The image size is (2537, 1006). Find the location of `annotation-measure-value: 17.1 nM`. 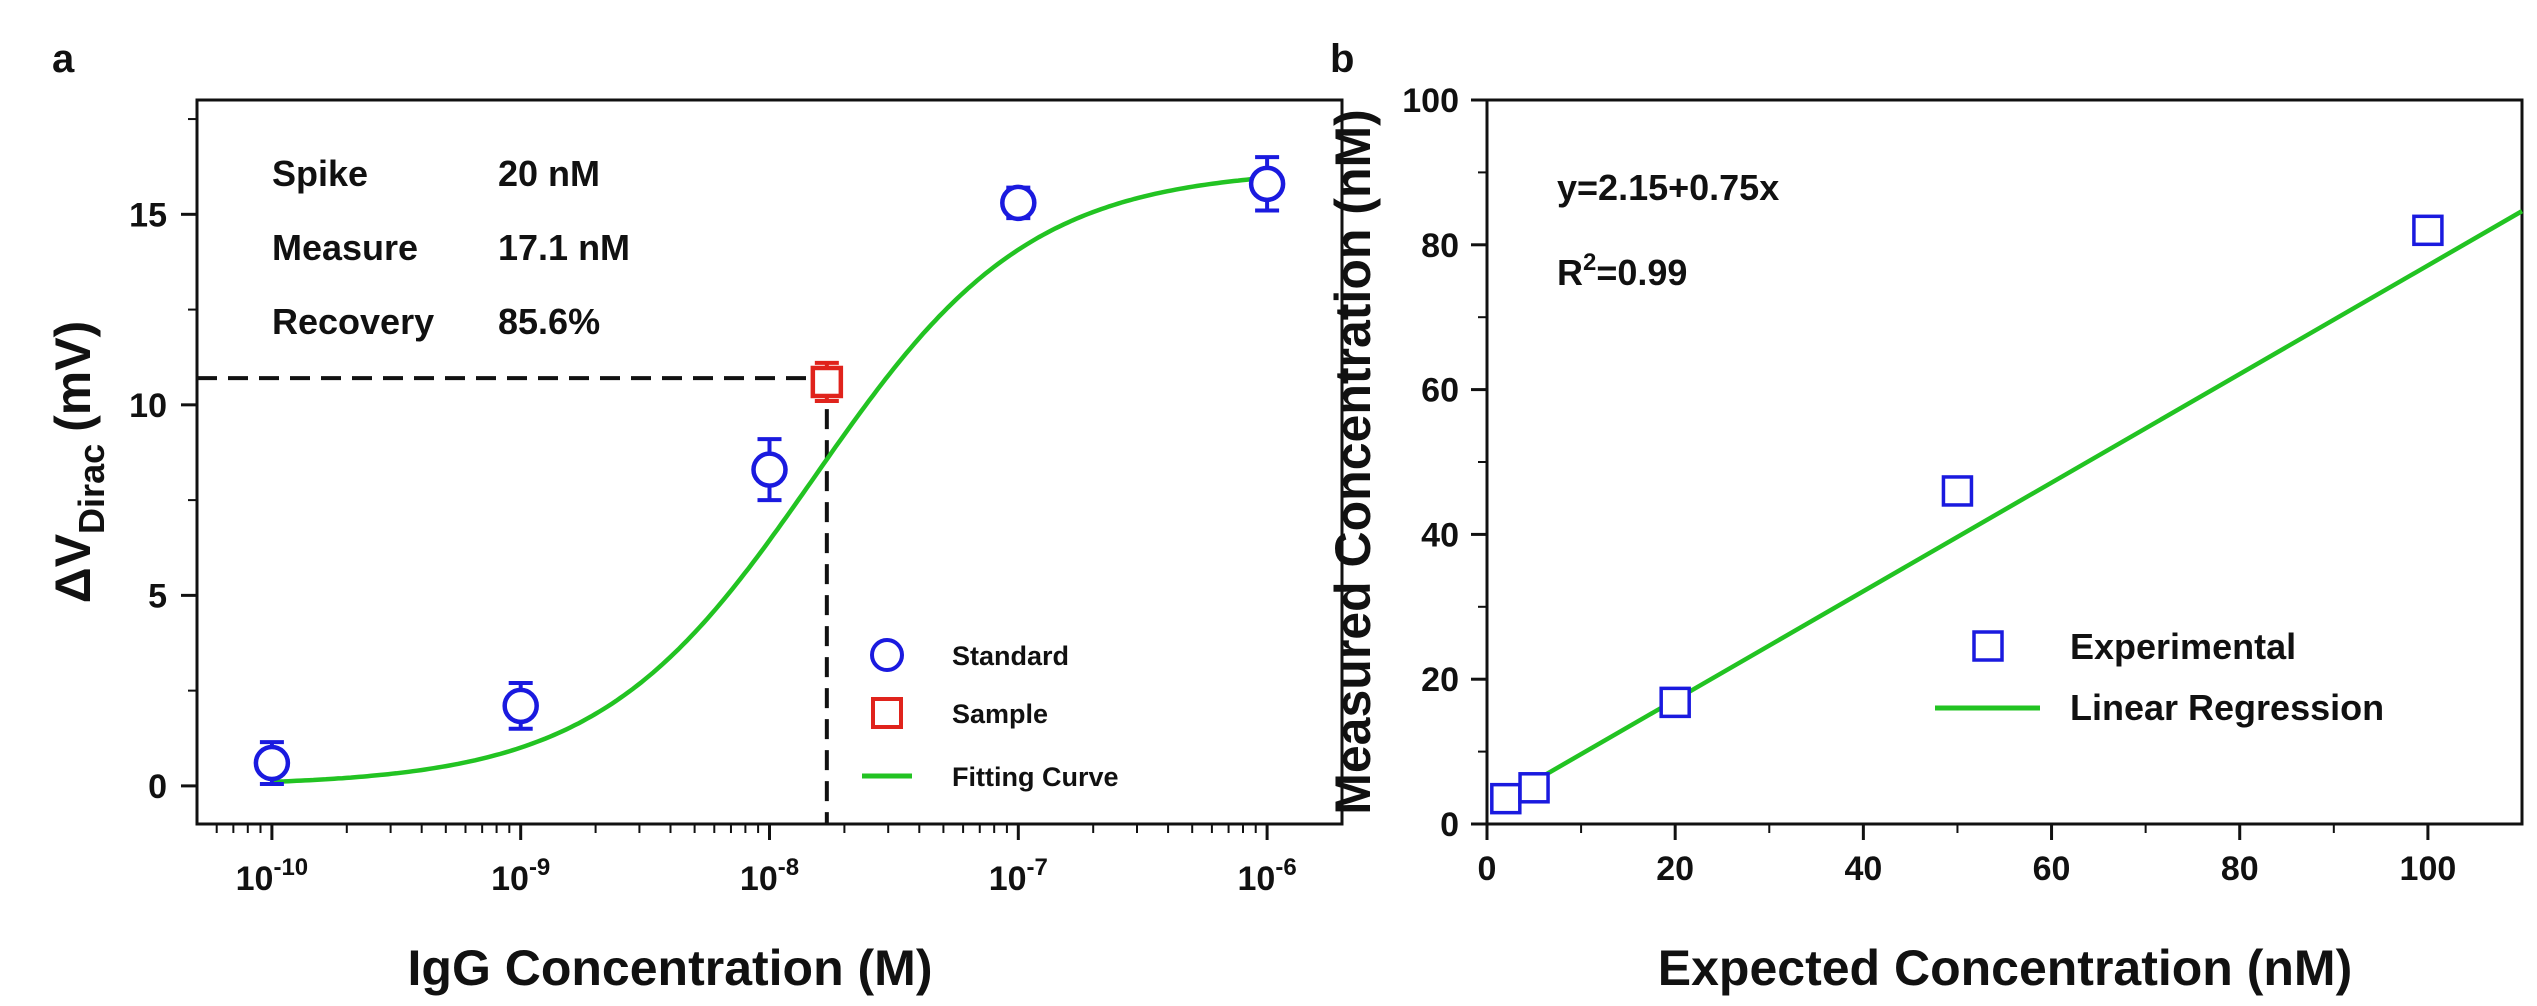

annotation-measure-value: 17.1 nM is located at coordinates (564, 247).